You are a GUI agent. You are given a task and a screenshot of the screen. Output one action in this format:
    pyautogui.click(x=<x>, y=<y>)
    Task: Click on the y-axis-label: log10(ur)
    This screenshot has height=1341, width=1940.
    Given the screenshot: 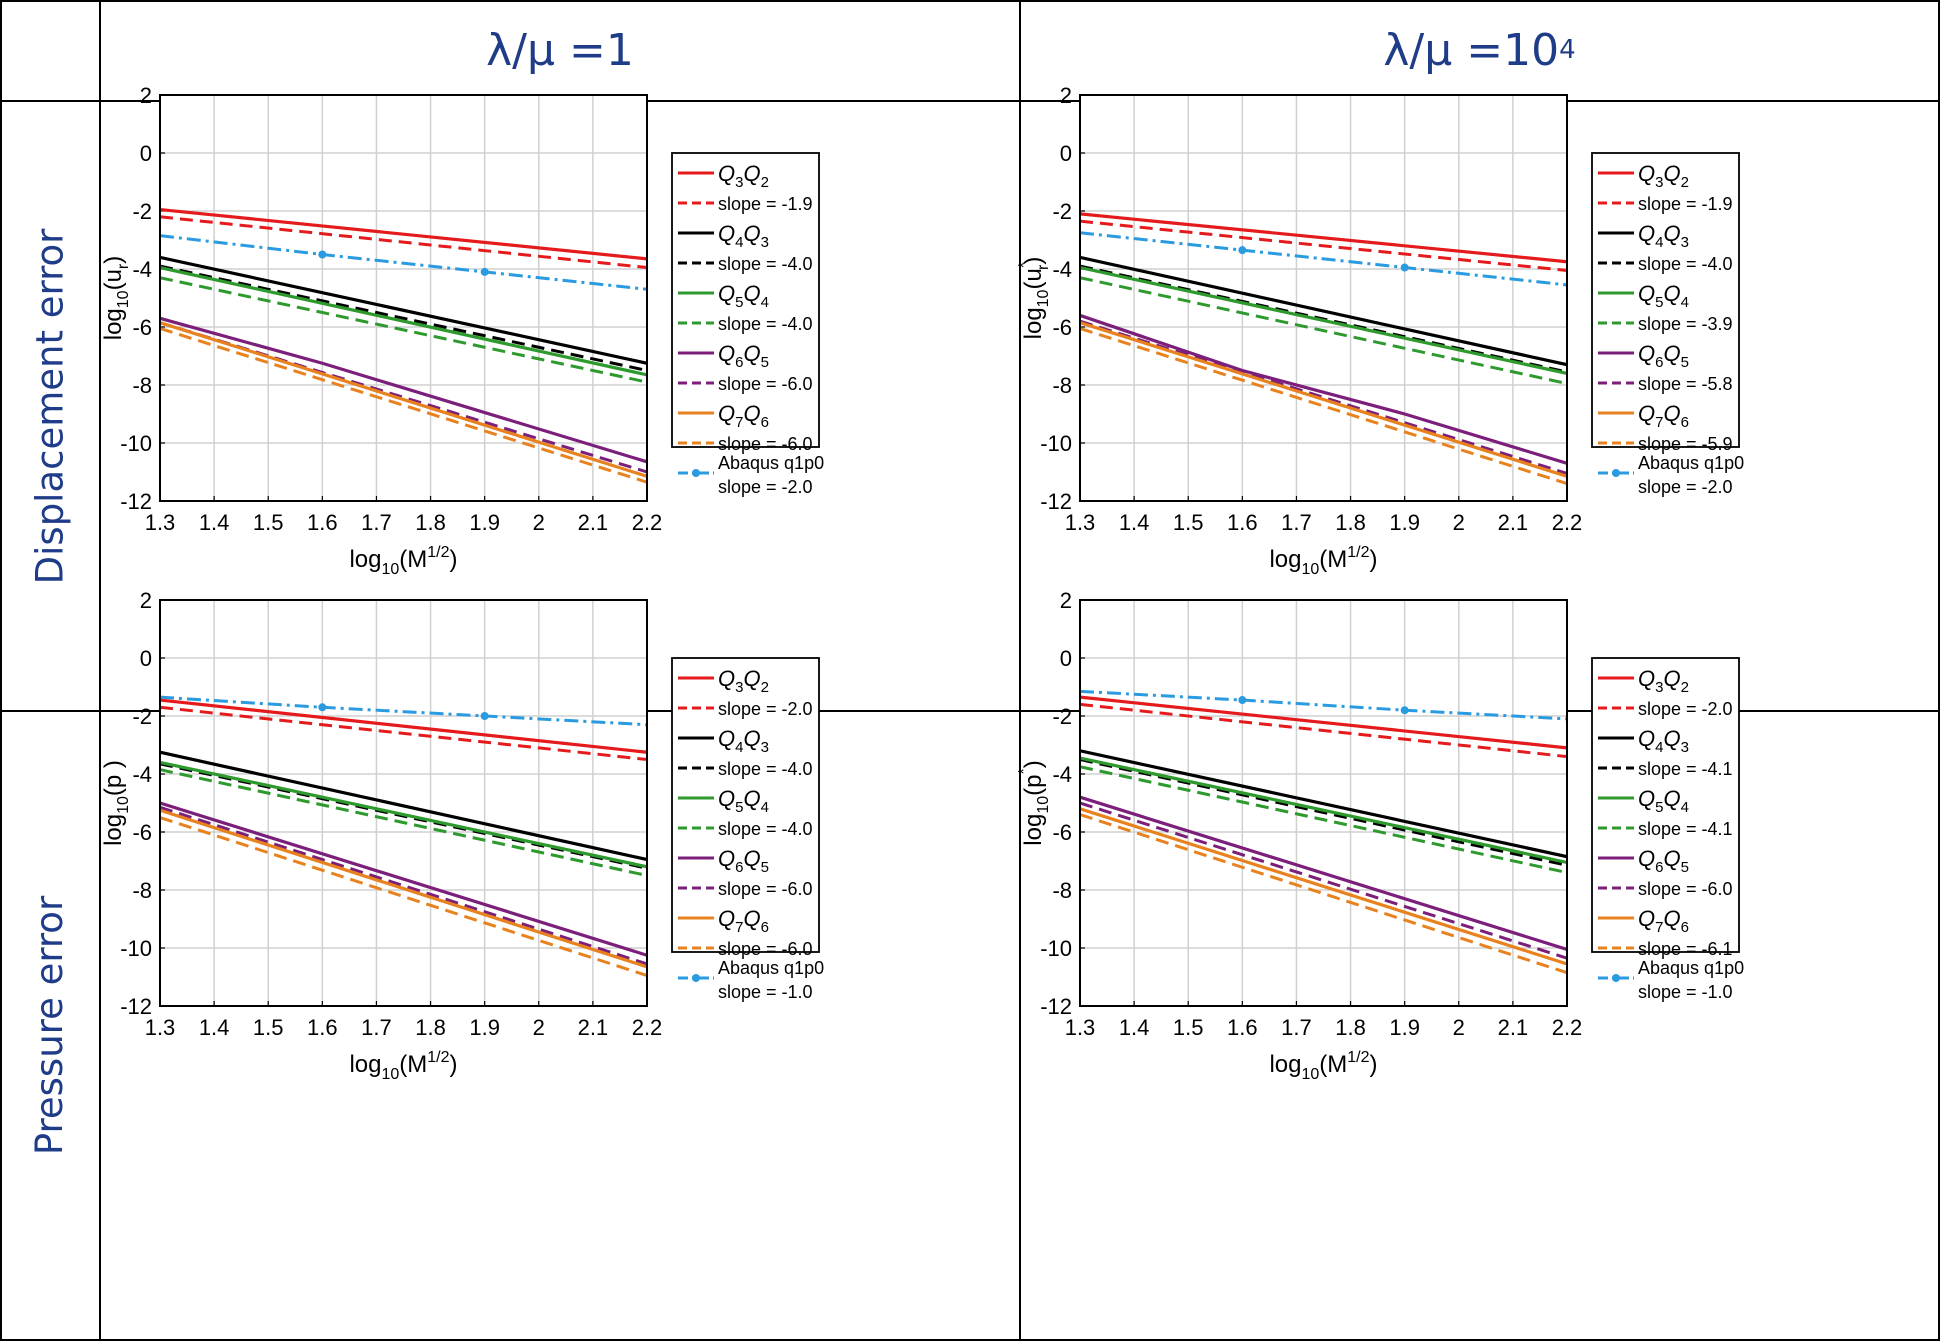 What is the action you would take?
    pyautogui.click(x=116, y=298)
    